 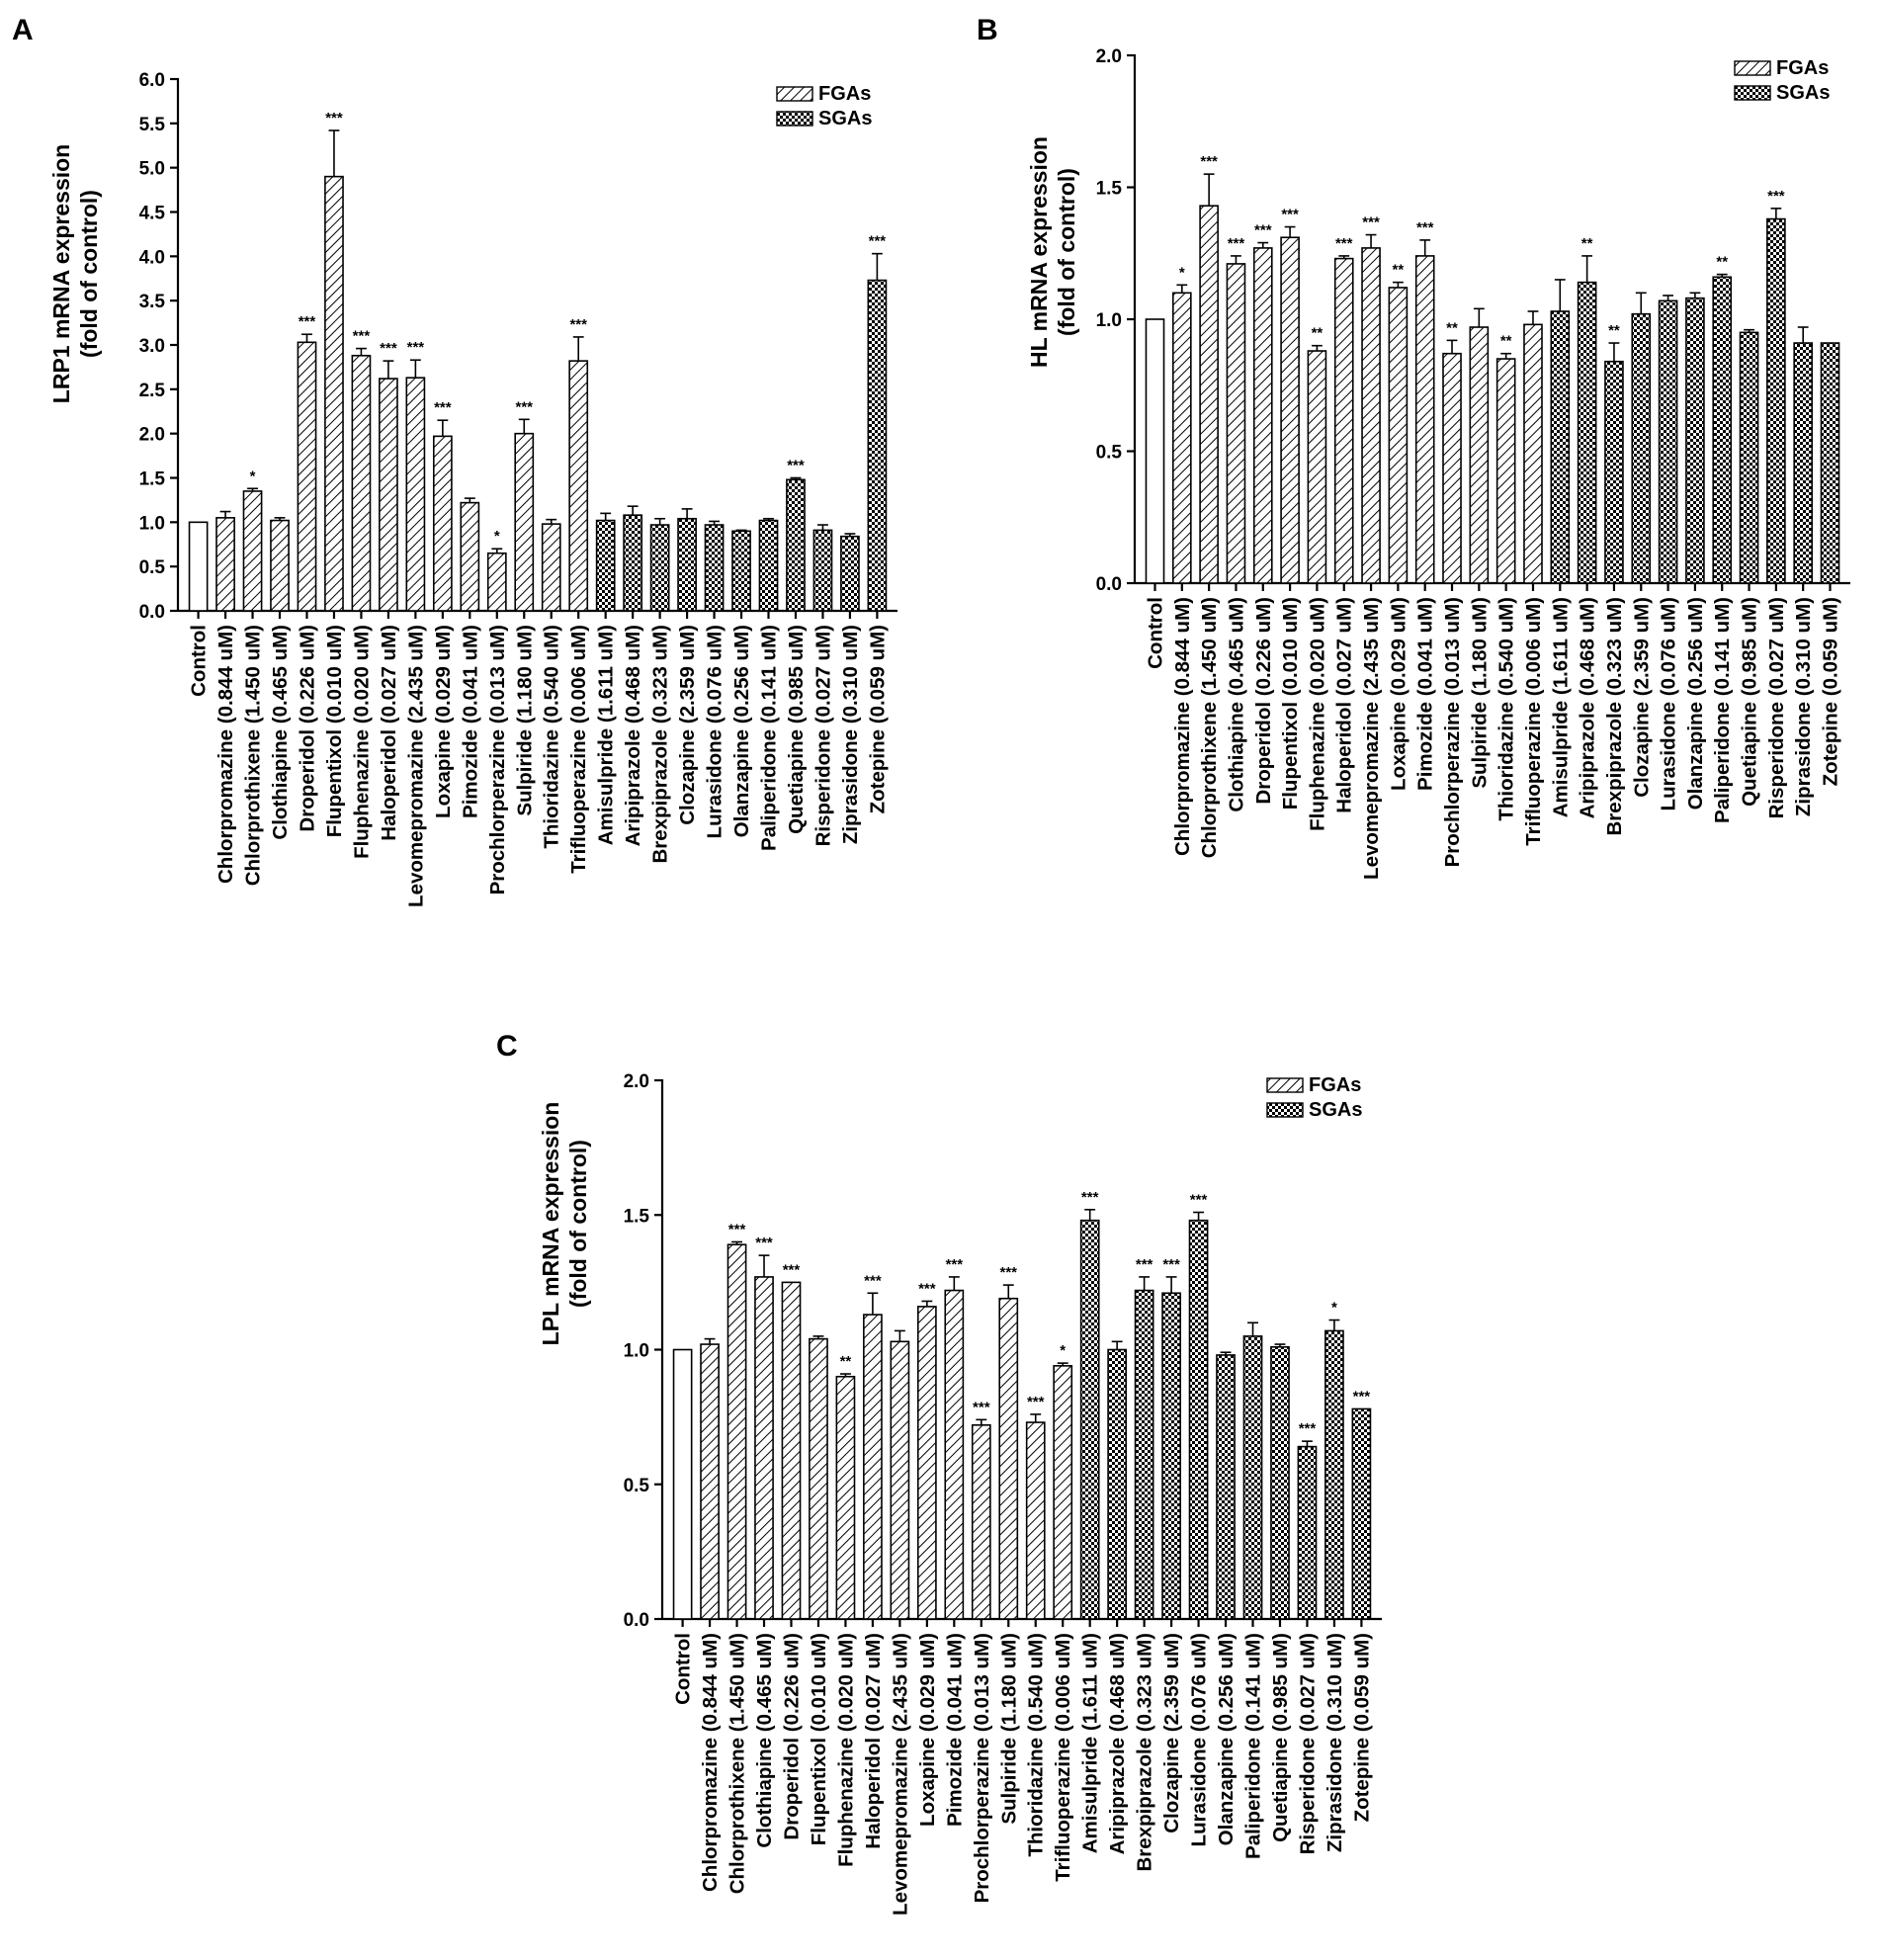 What do you see at coordinates (254, 755) in the screenshot?
I see `category-label: Chlorprothixene (1.450 uM)` at bounding box center [254, 755].